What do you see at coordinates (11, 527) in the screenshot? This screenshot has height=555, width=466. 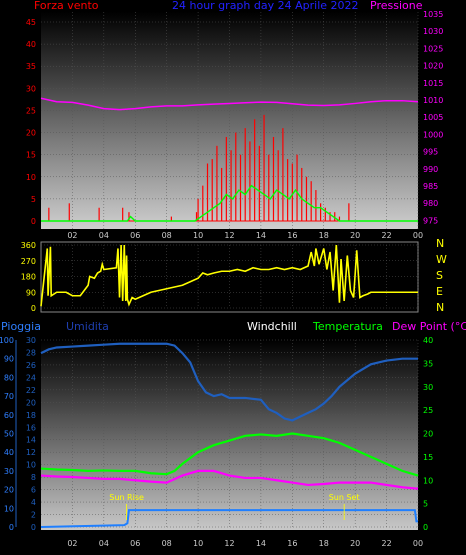 I see `rain-y-tick: 0` at bounding box center [11, 527].